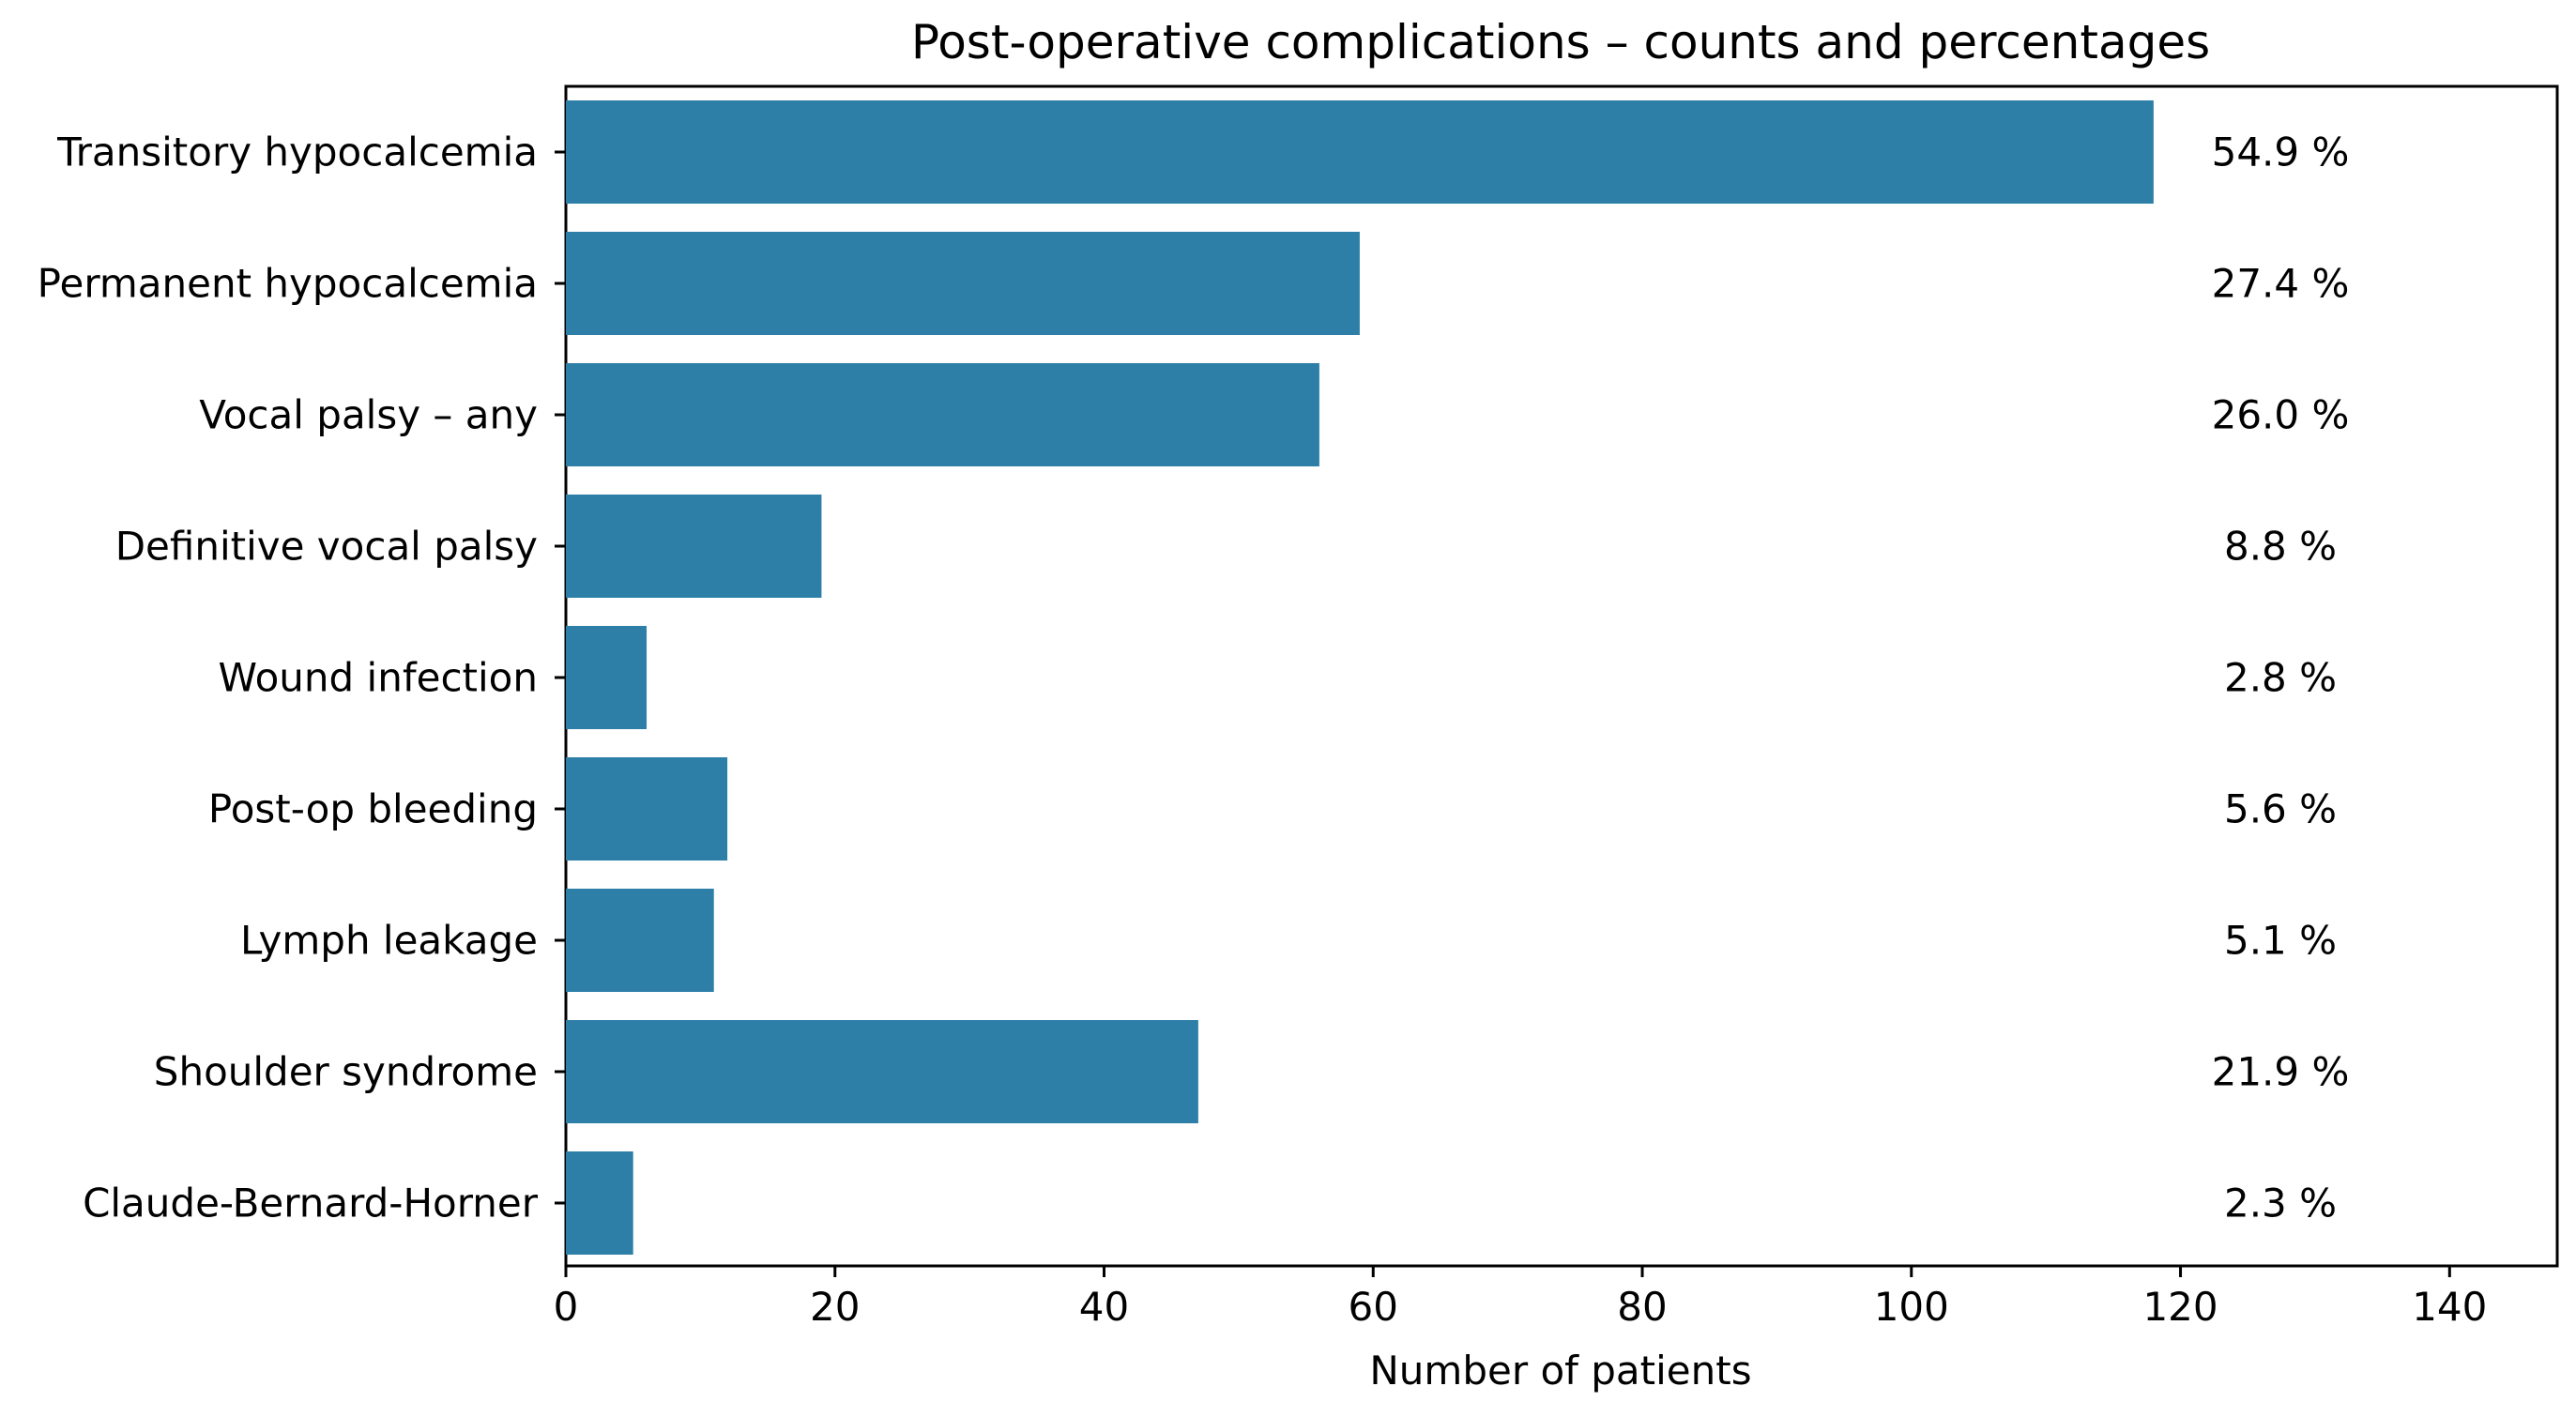  Describe the element at coordinates (297, 152) in the screenshot. I see `category-label: Transitory hypocalcemia` at that location.